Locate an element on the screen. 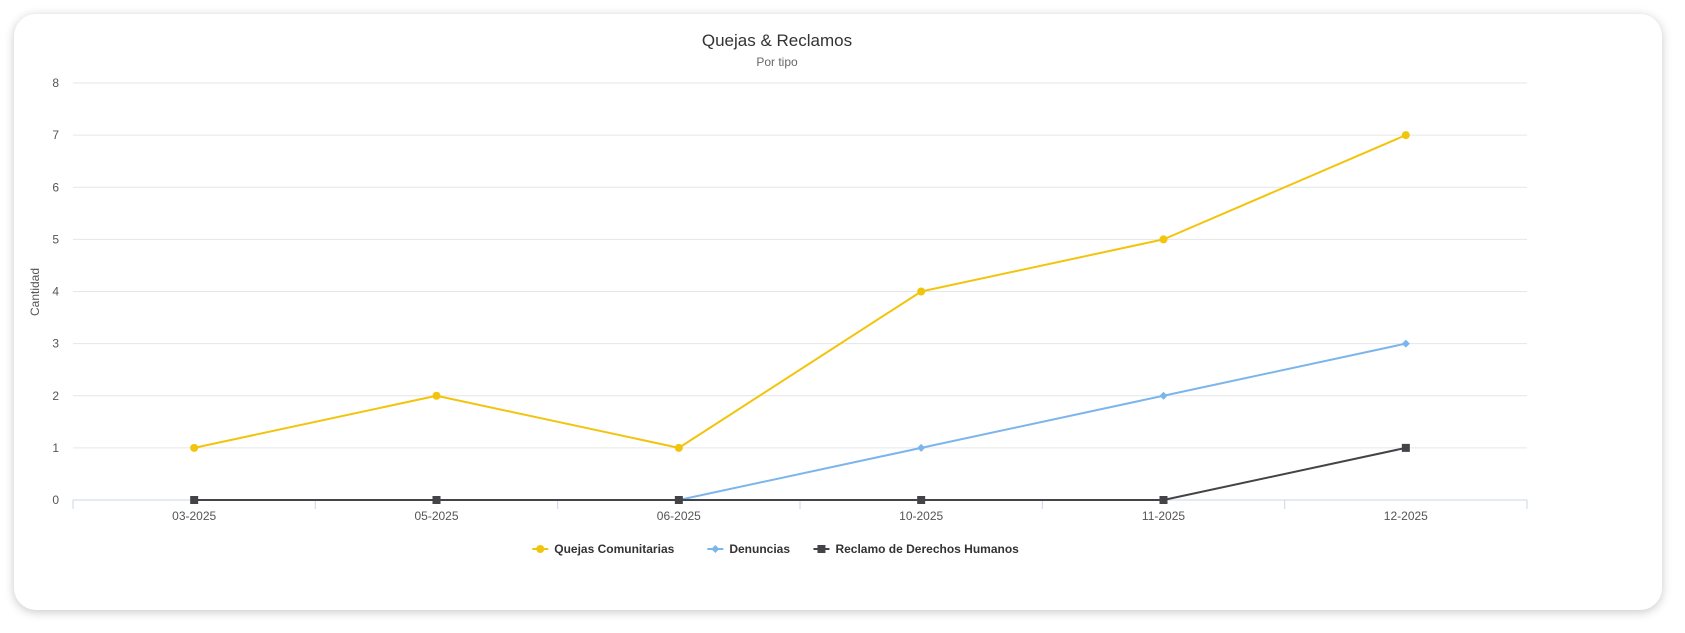 This screenshot has width=1685, height=633. x-tick-label: 10-2025 is located at coordinates (921, 516).